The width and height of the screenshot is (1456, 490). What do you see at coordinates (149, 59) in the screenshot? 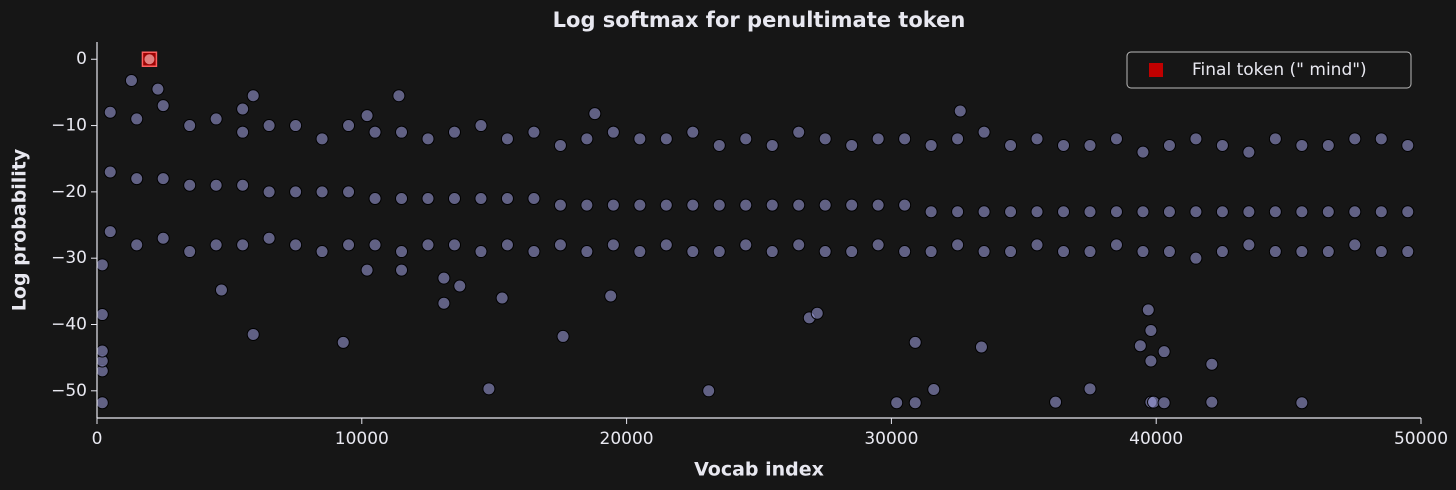
I see `highlight-point-dot` at bounding box center [149, 59].